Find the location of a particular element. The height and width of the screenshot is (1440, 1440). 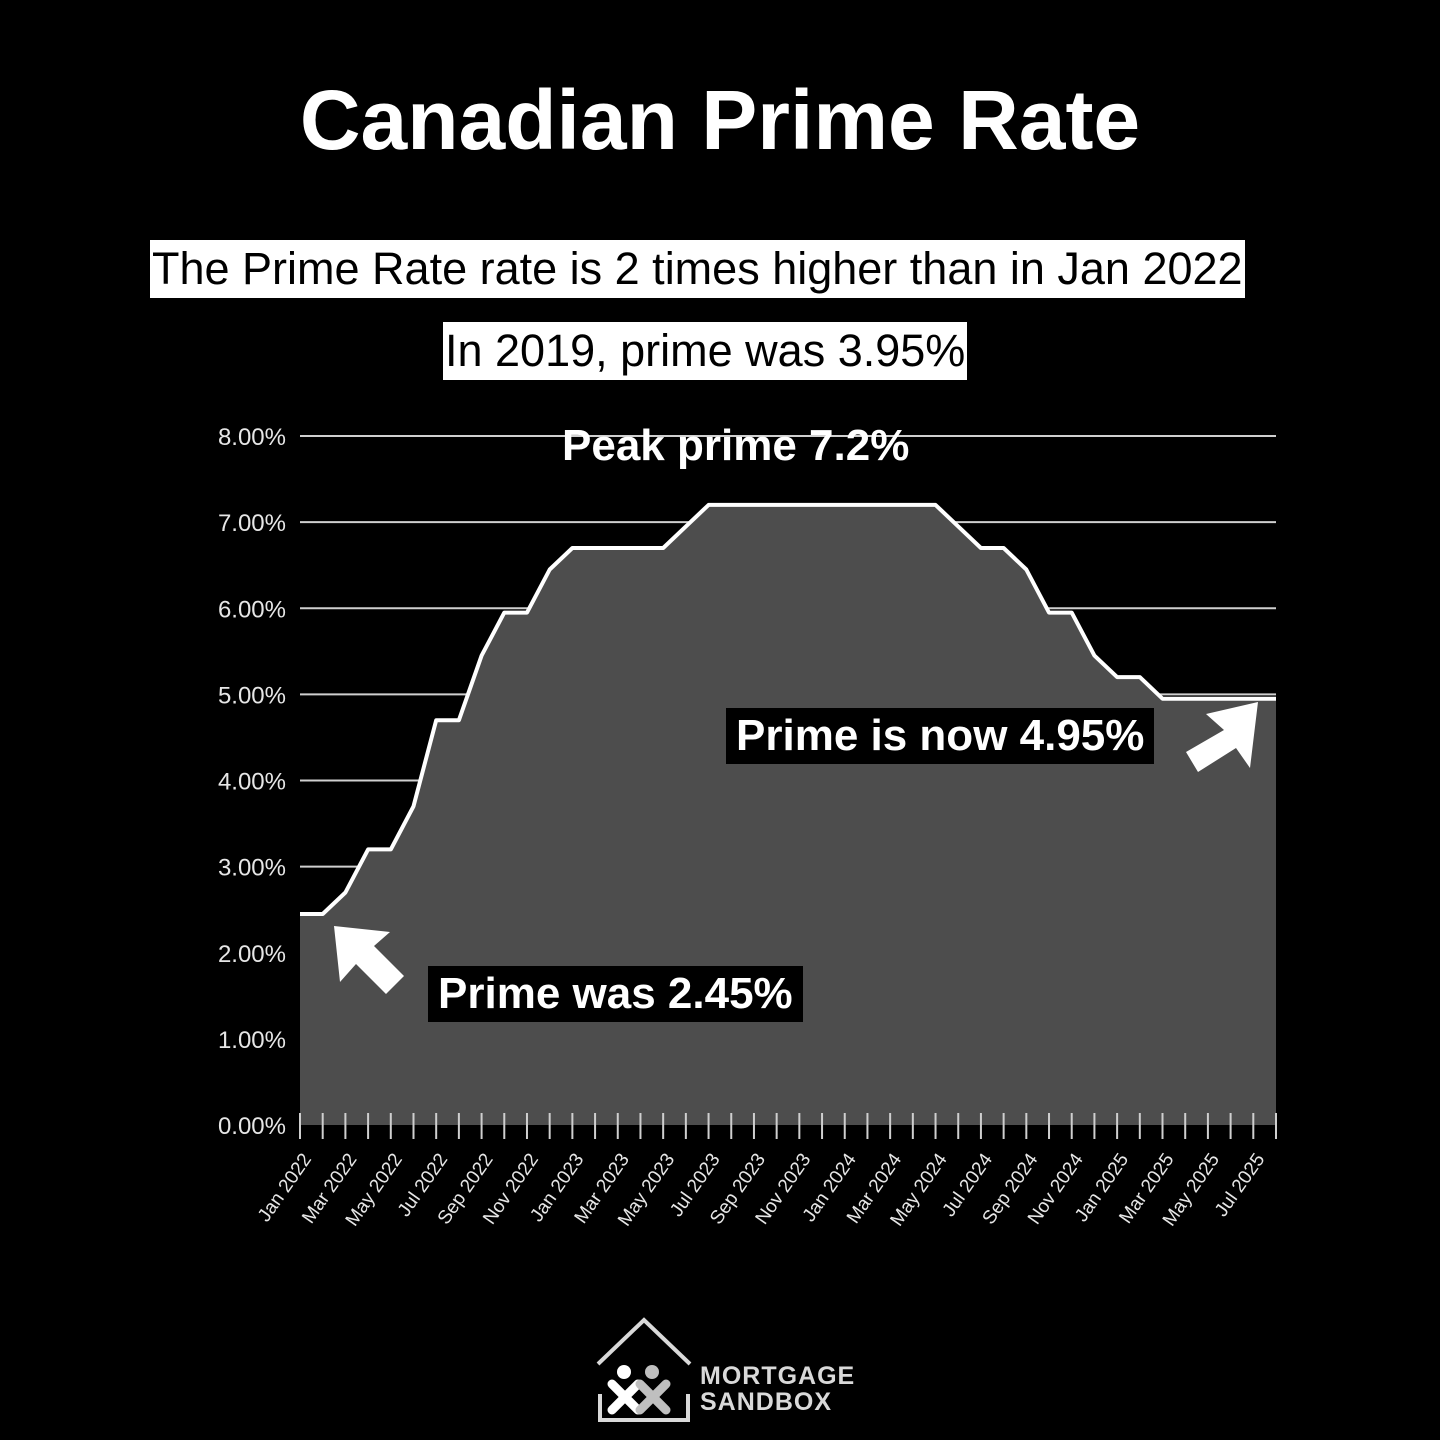

peak-annotation: Peak prime 7.2% is located at coordinates (736, 445).